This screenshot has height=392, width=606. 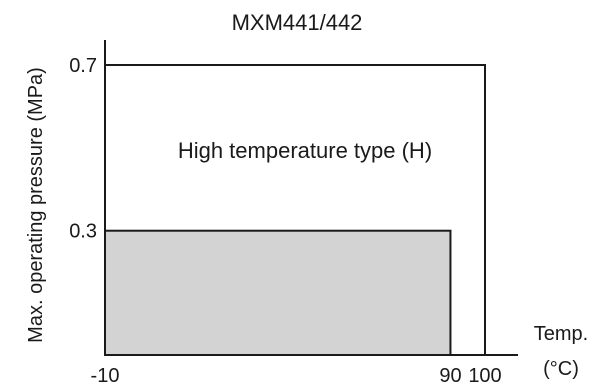 I want to click on x-axis-label-line1: Temp., so click(x=561, y=334).